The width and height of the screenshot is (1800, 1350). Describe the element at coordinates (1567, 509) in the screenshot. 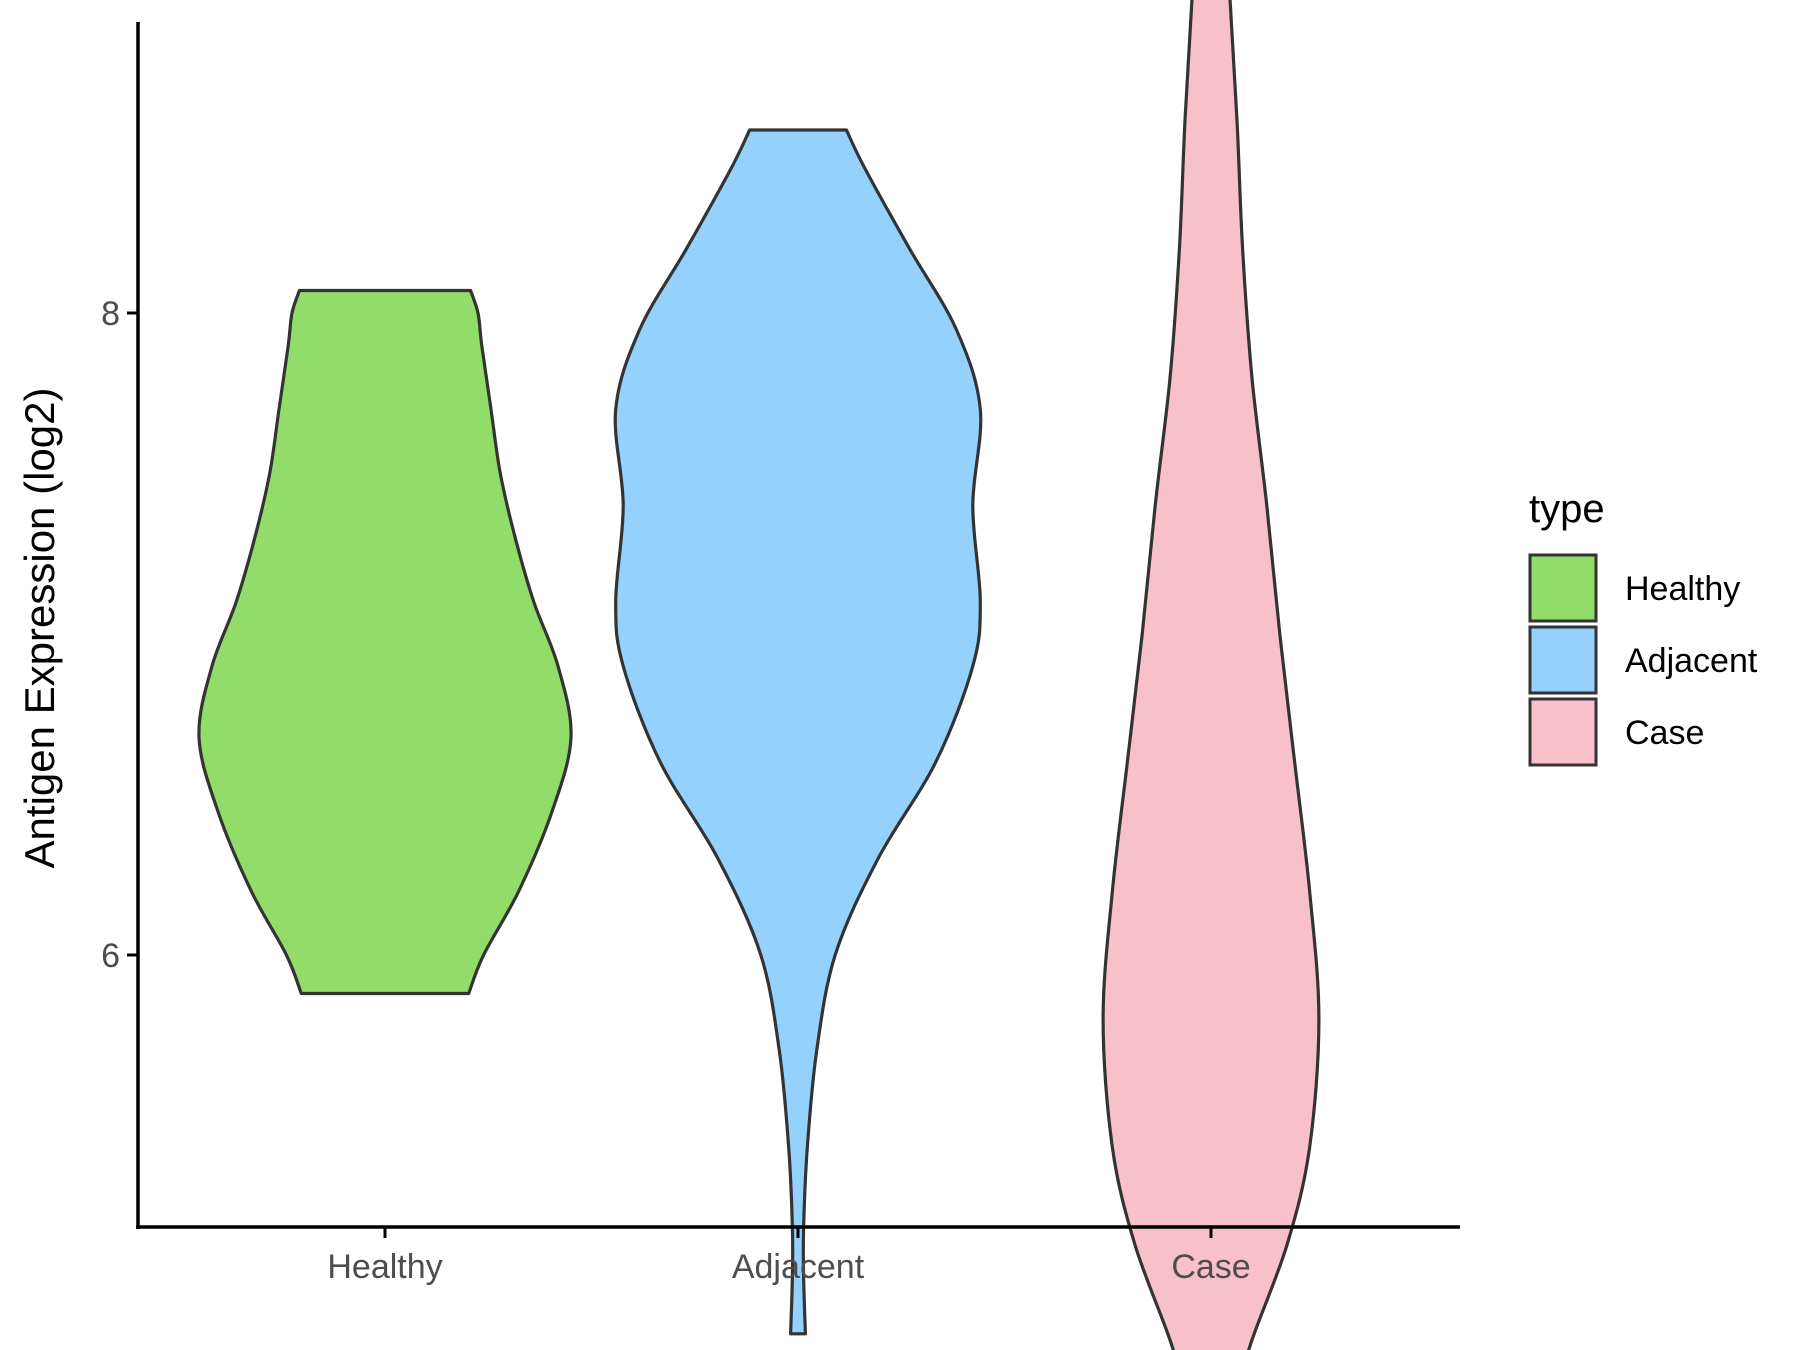

I see `legend-title: type` at that location.